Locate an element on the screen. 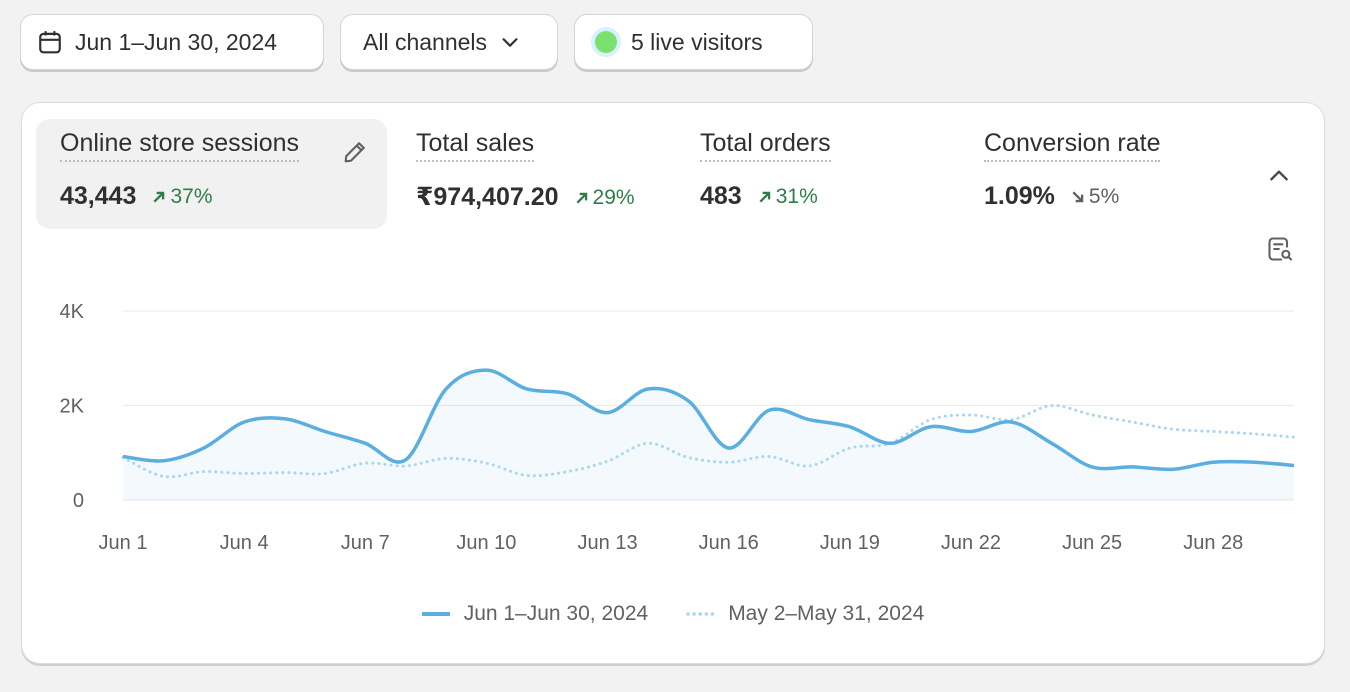 This screenshot has width=1350, height=692. report-search-icon is located at coordinates (1280, 249).